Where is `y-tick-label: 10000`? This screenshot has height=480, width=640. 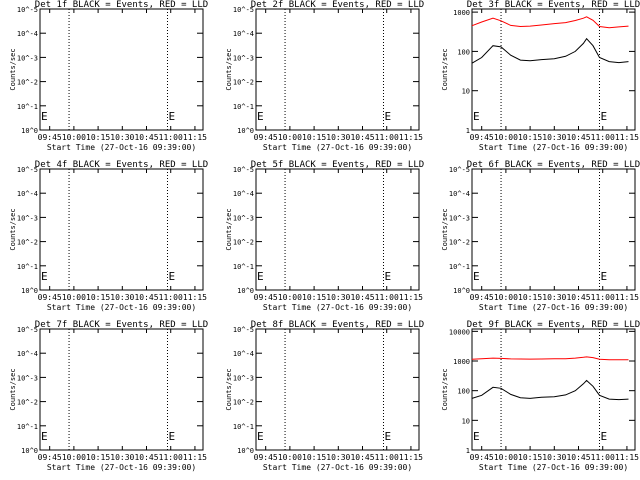
y-tick-label: 10000 is located at coordinates (459, 332).